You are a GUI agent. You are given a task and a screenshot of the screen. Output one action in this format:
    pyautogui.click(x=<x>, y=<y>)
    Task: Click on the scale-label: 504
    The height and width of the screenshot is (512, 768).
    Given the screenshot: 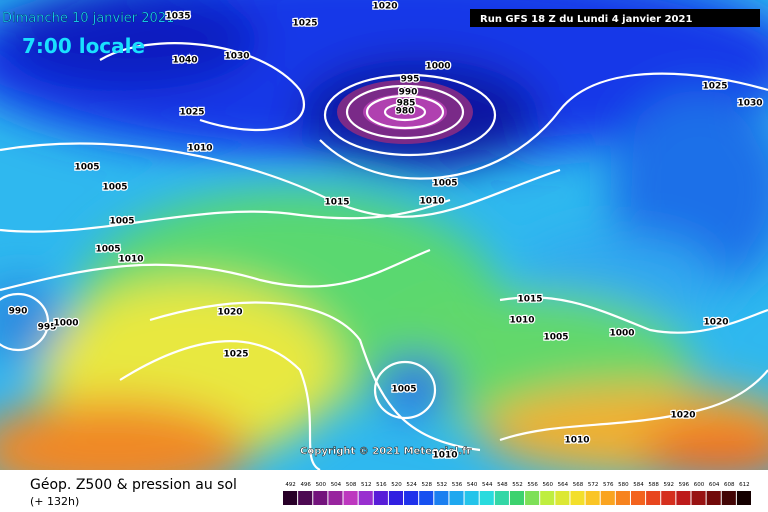 What is the action you would take?
    pyautogui.click(x=336, y=485)
    